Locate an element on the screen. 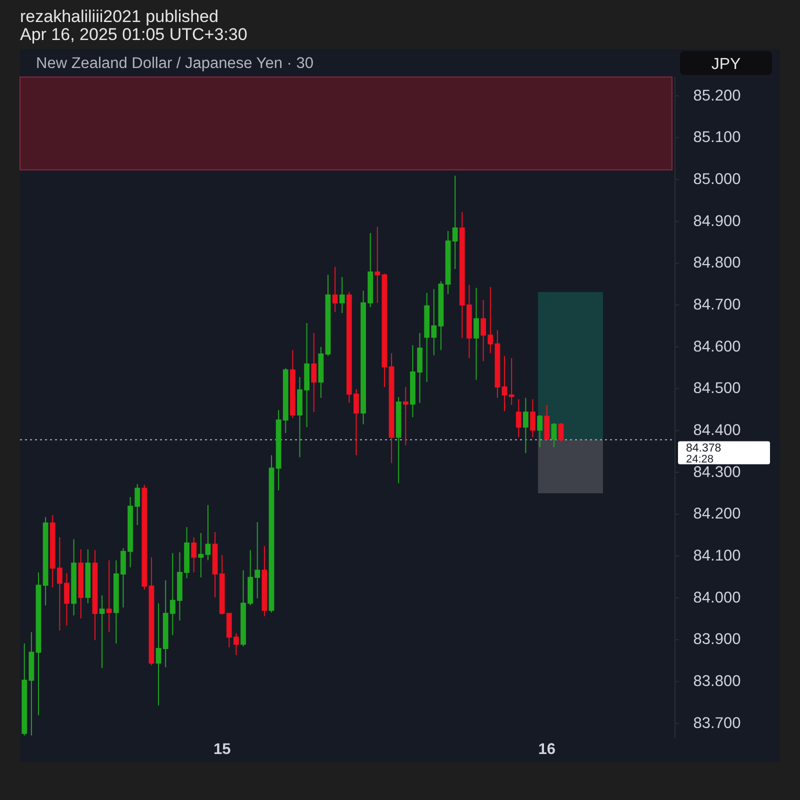  y-tick-label: 85.100 is located at coordinates (717, 137).